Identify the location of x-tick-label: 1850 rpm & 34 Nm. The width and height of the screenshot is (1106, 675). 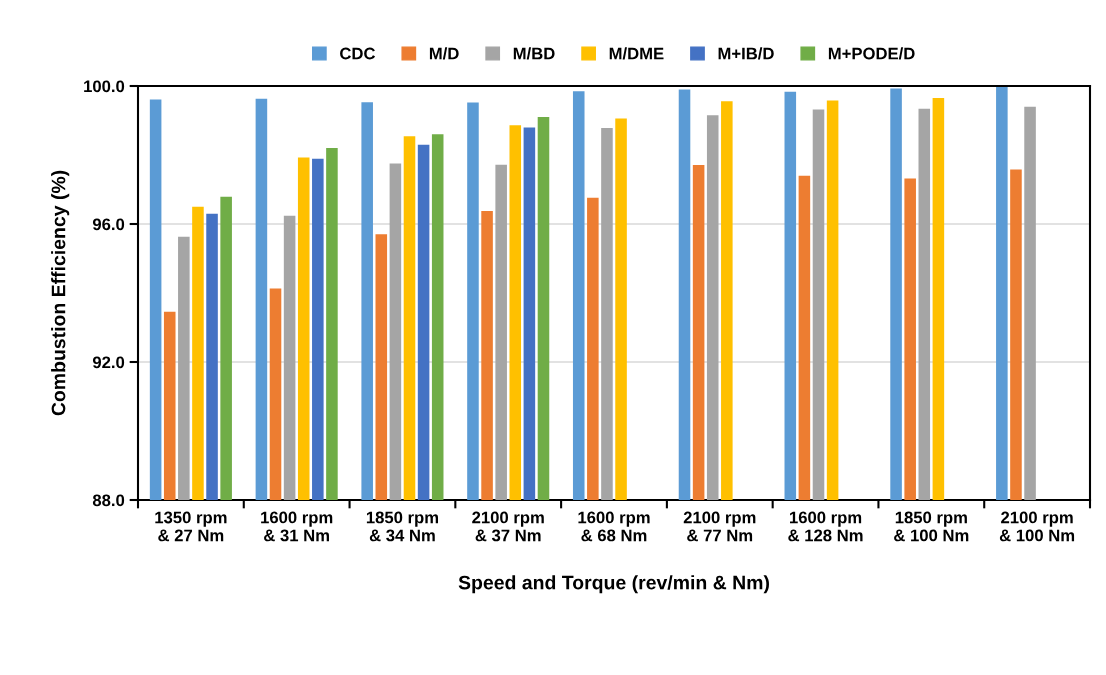
(402, 526).